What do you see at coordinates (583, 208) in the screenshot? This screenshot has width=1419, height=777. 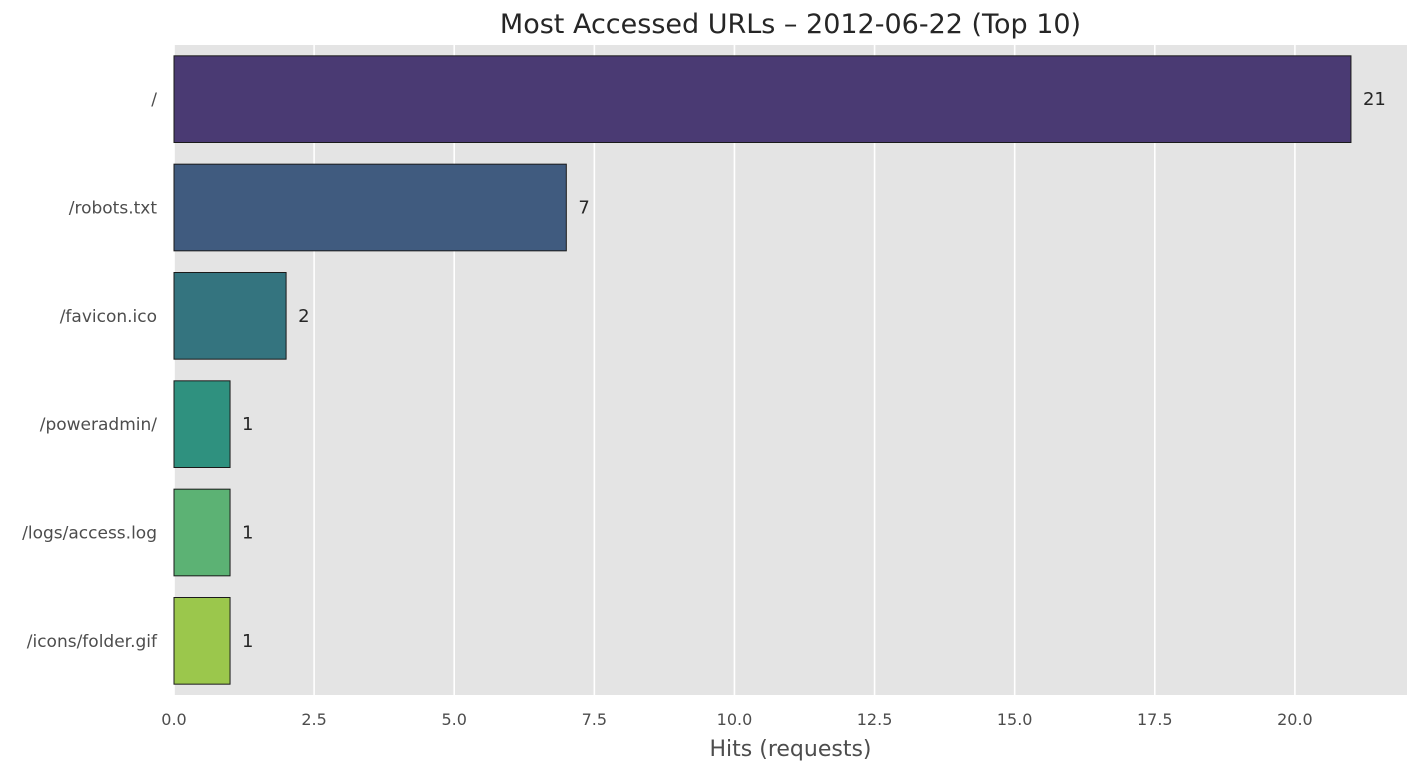 I see `value-label: 7` at bounding box center [583, 208].